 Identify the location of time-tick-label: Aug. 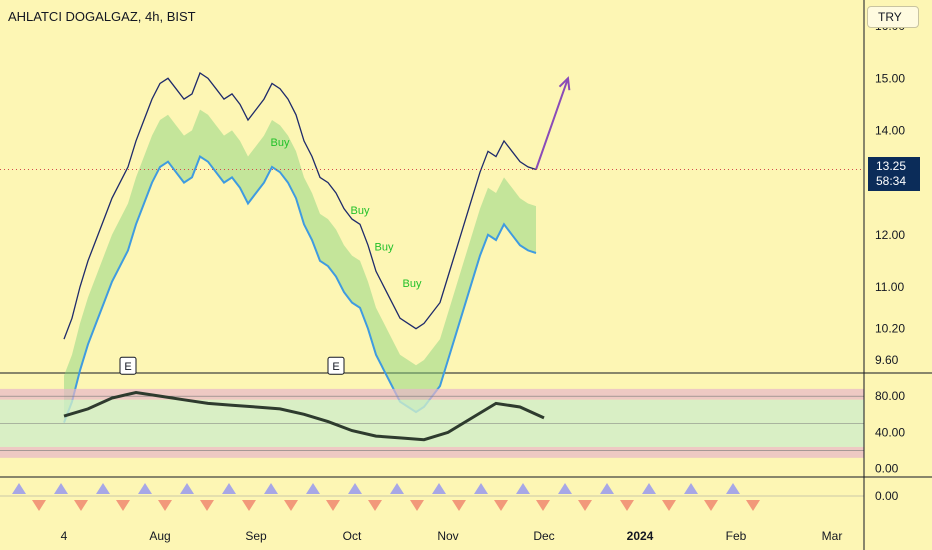
(159, 536).